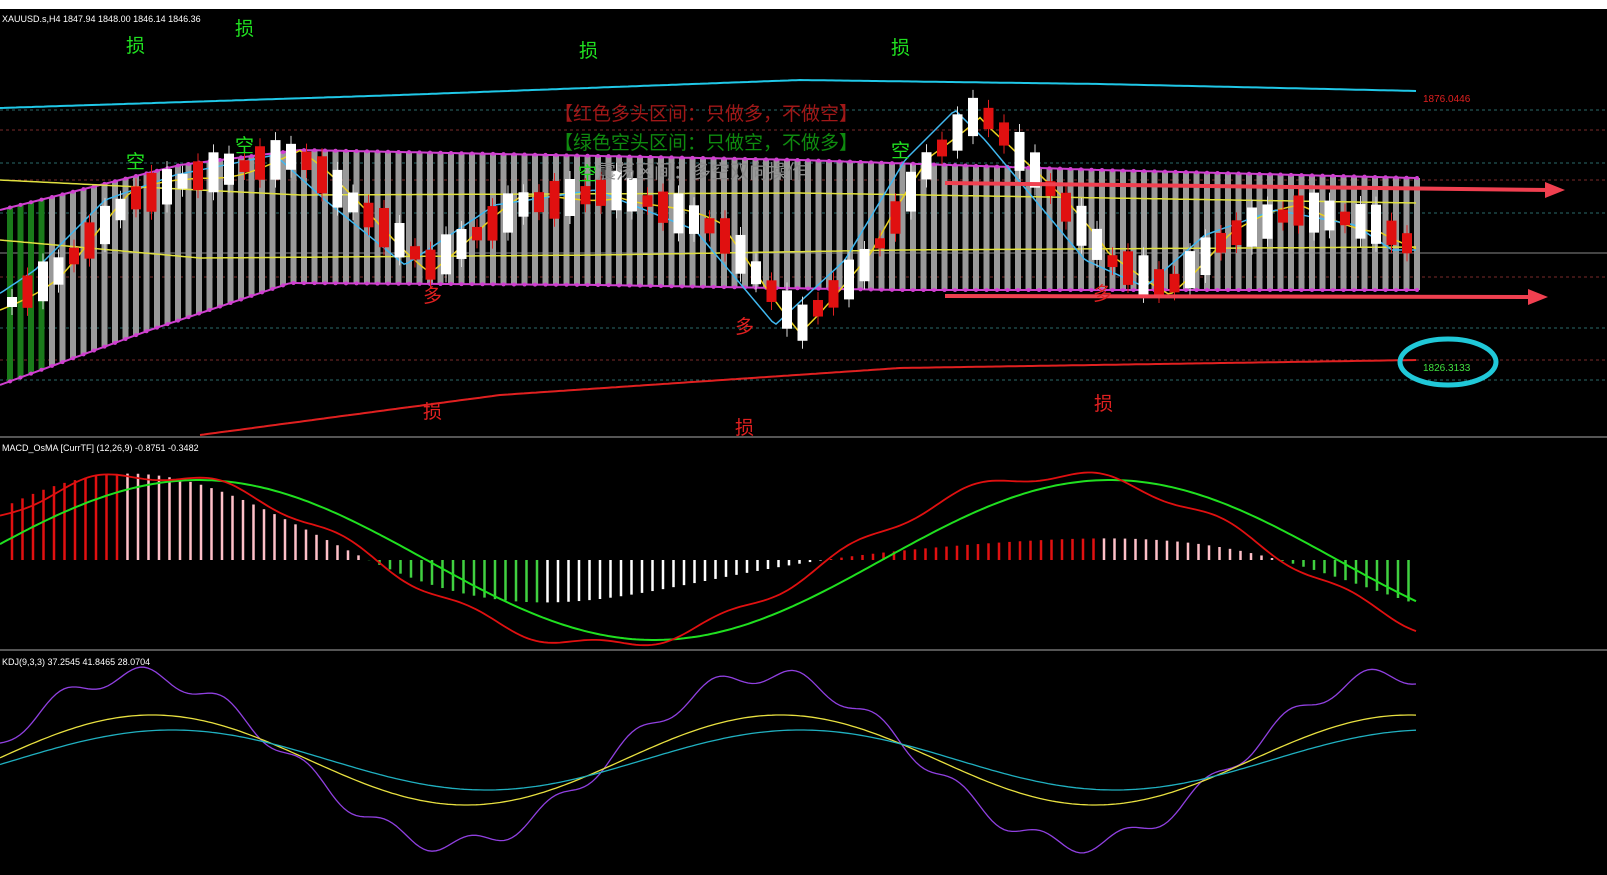 The height and width of the screenshot is (875, 1607). What do you see at coordinates (1555, 190) in the screenshot?
I see `arrow-head` at bounding box center [1555, 190].